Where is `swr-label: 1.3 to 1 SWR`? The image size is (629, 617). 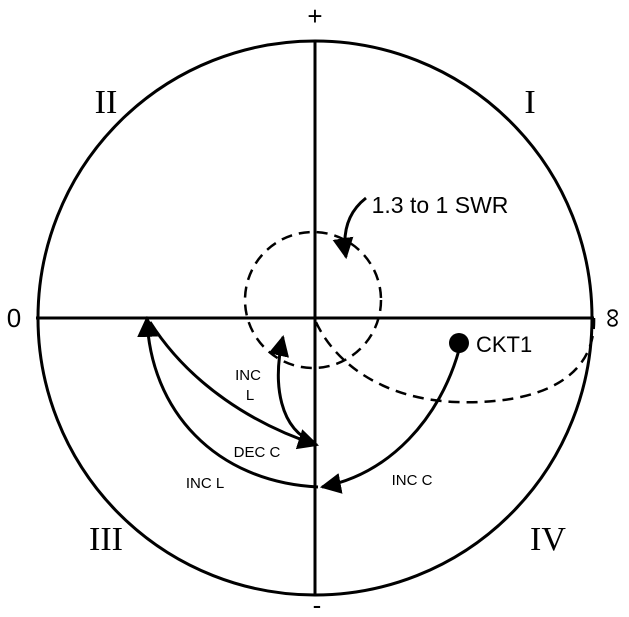
swr-label: 1.3 to 1 SWR is located at coordinates (440, 205).